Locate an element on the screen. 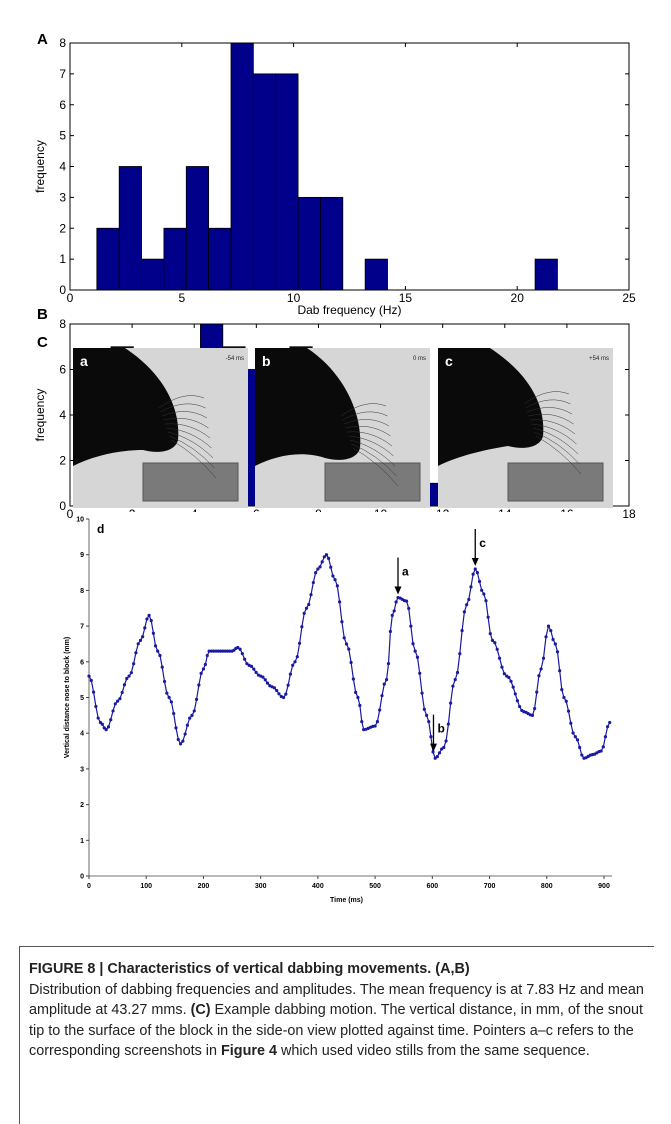  hist-a-y-tick-label: 5 is located at coordinates (62, 136).